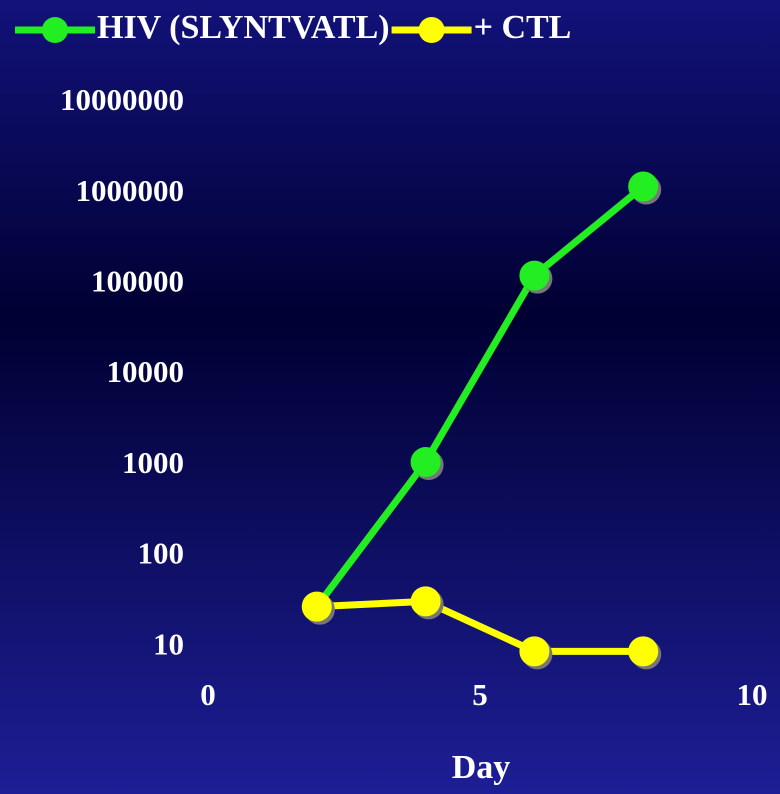  I want to click on y-tick-label: 100000, so click(137, 281).